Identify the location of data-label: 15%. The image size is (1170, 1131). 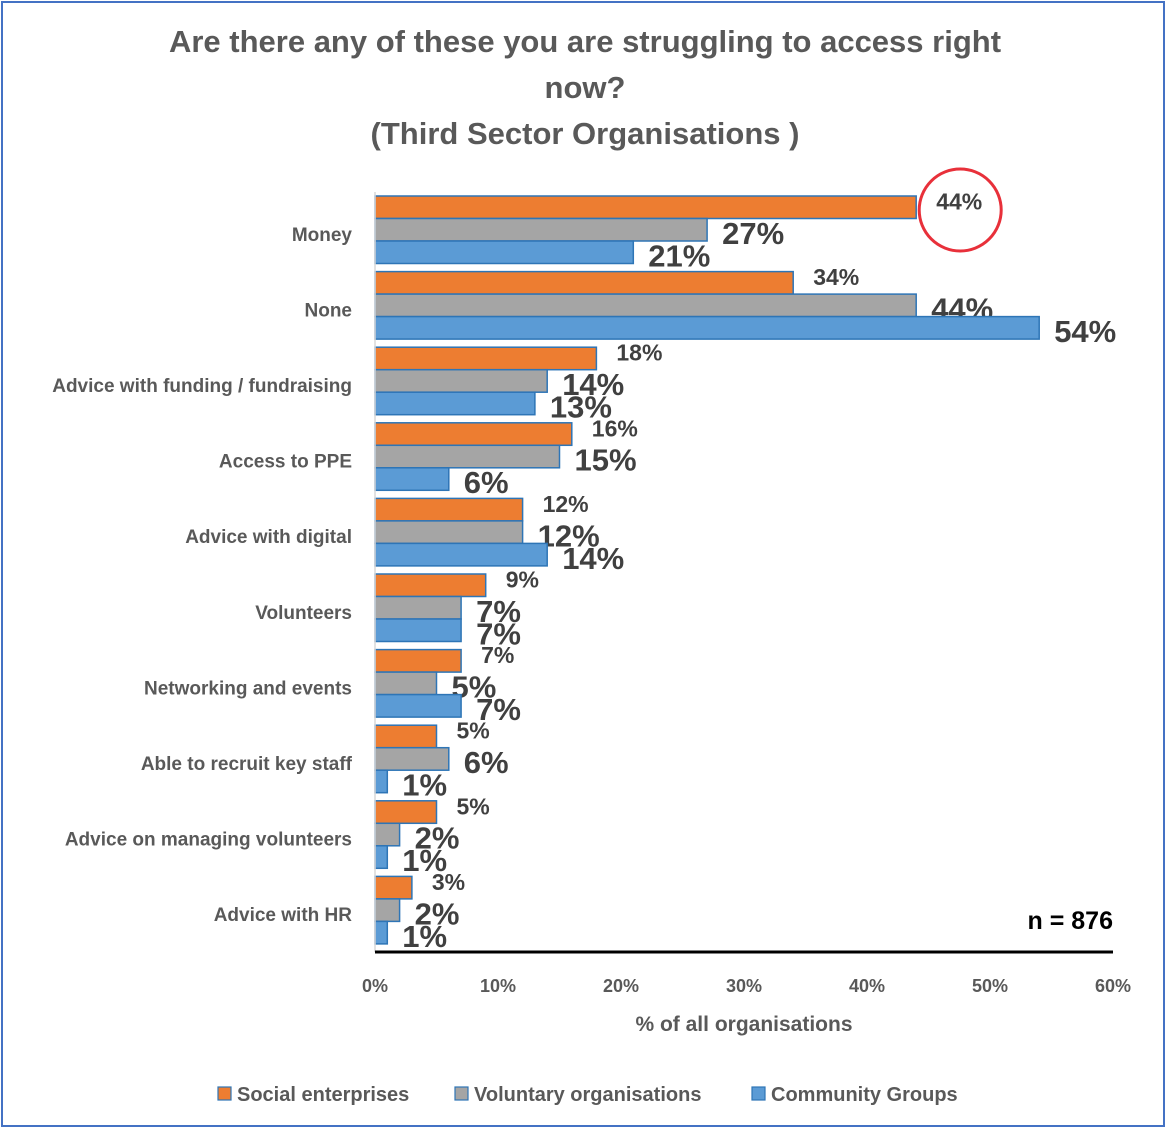
(606, 460).